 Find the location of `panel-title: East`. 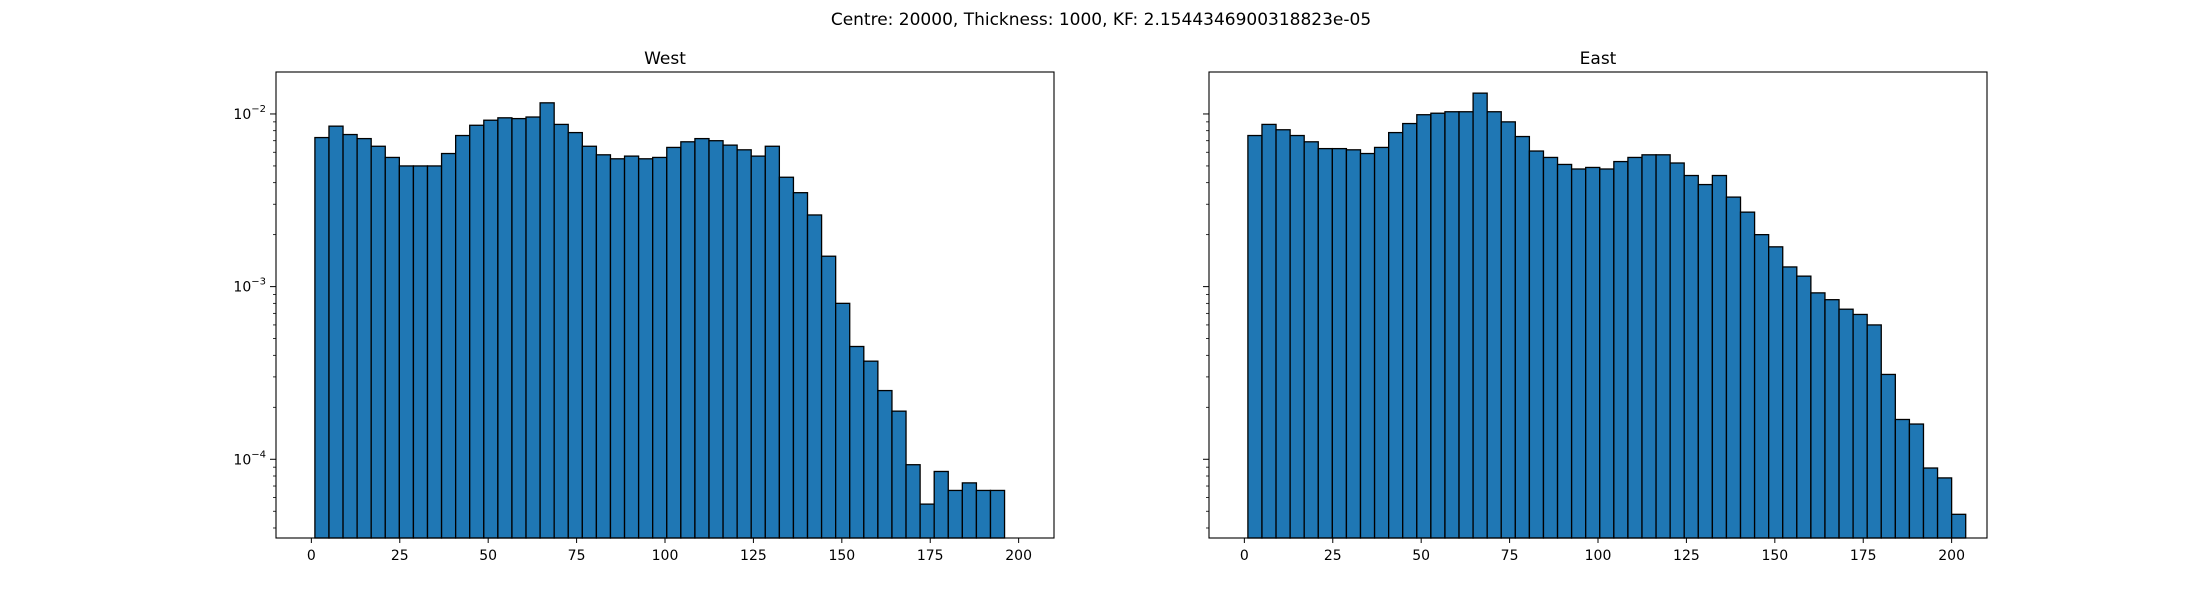

panel-title: East is located at coordinates (1598, 59).